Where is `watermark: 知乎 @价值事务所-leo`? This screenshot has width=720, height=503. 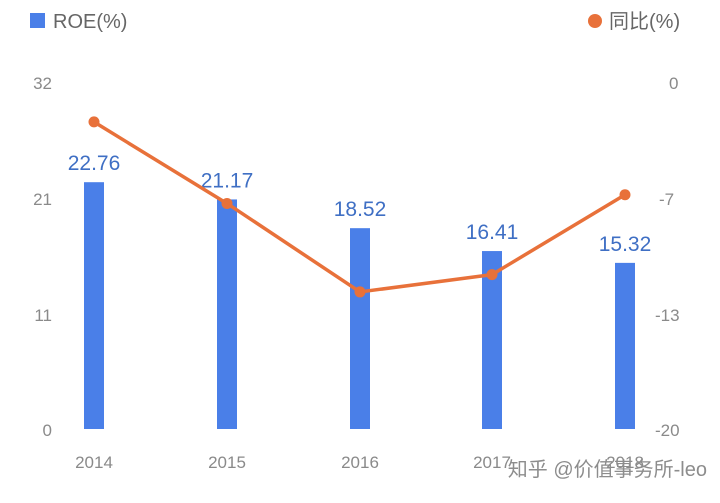
watermark: 知乎 @价值事务所-leo is located at coordinates (607, 469).